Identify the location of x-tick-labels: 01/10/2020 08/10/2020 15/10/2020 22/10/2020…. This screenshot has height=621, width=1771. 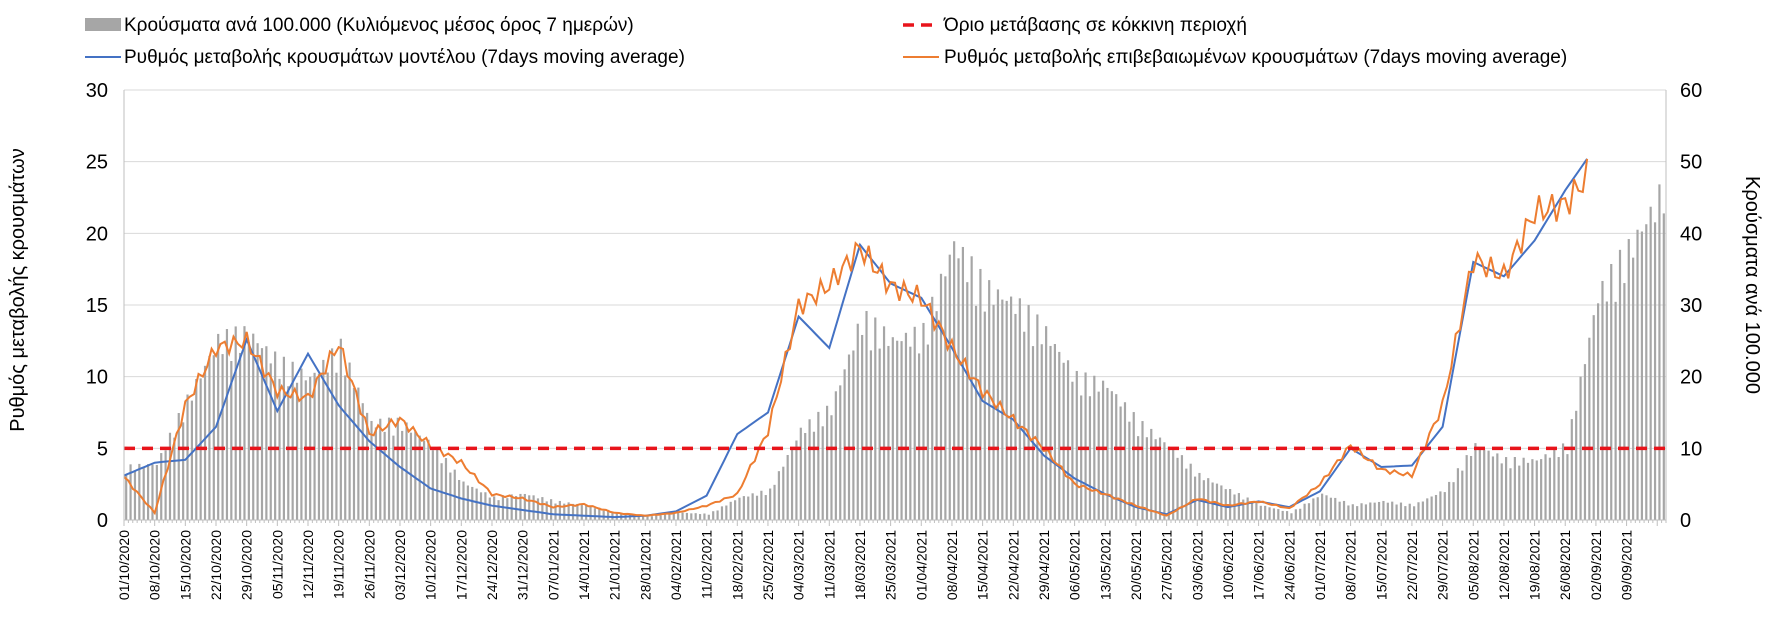
(875, 565).